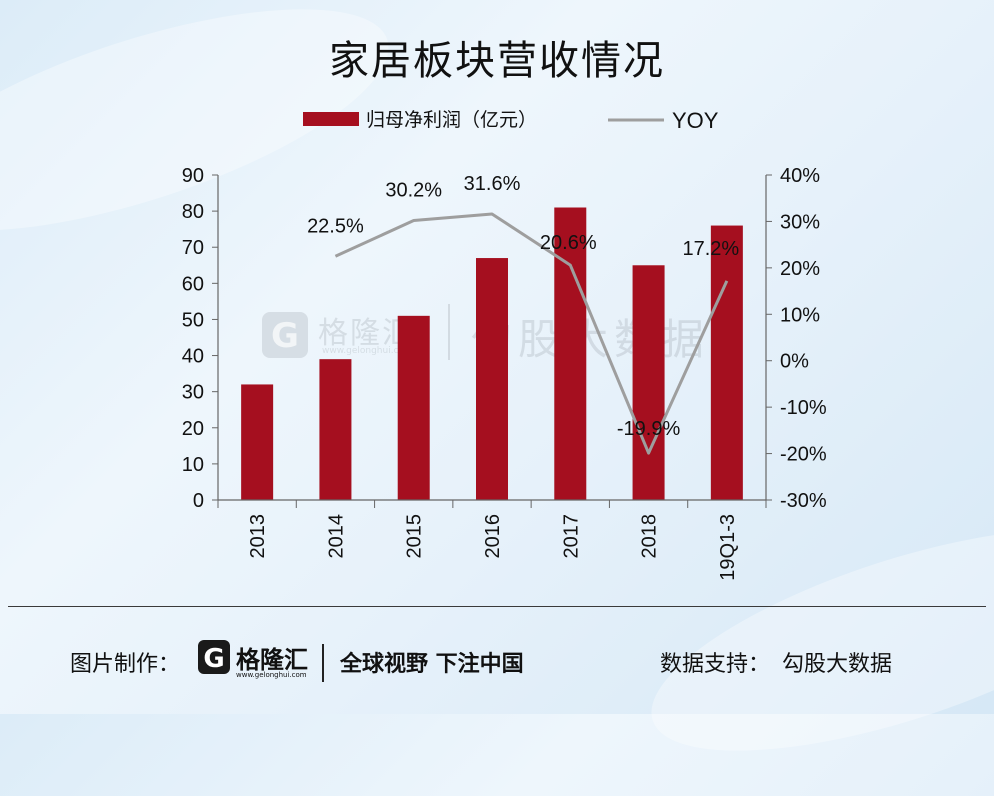  I want to click on yoy-line, so click(531, 333).